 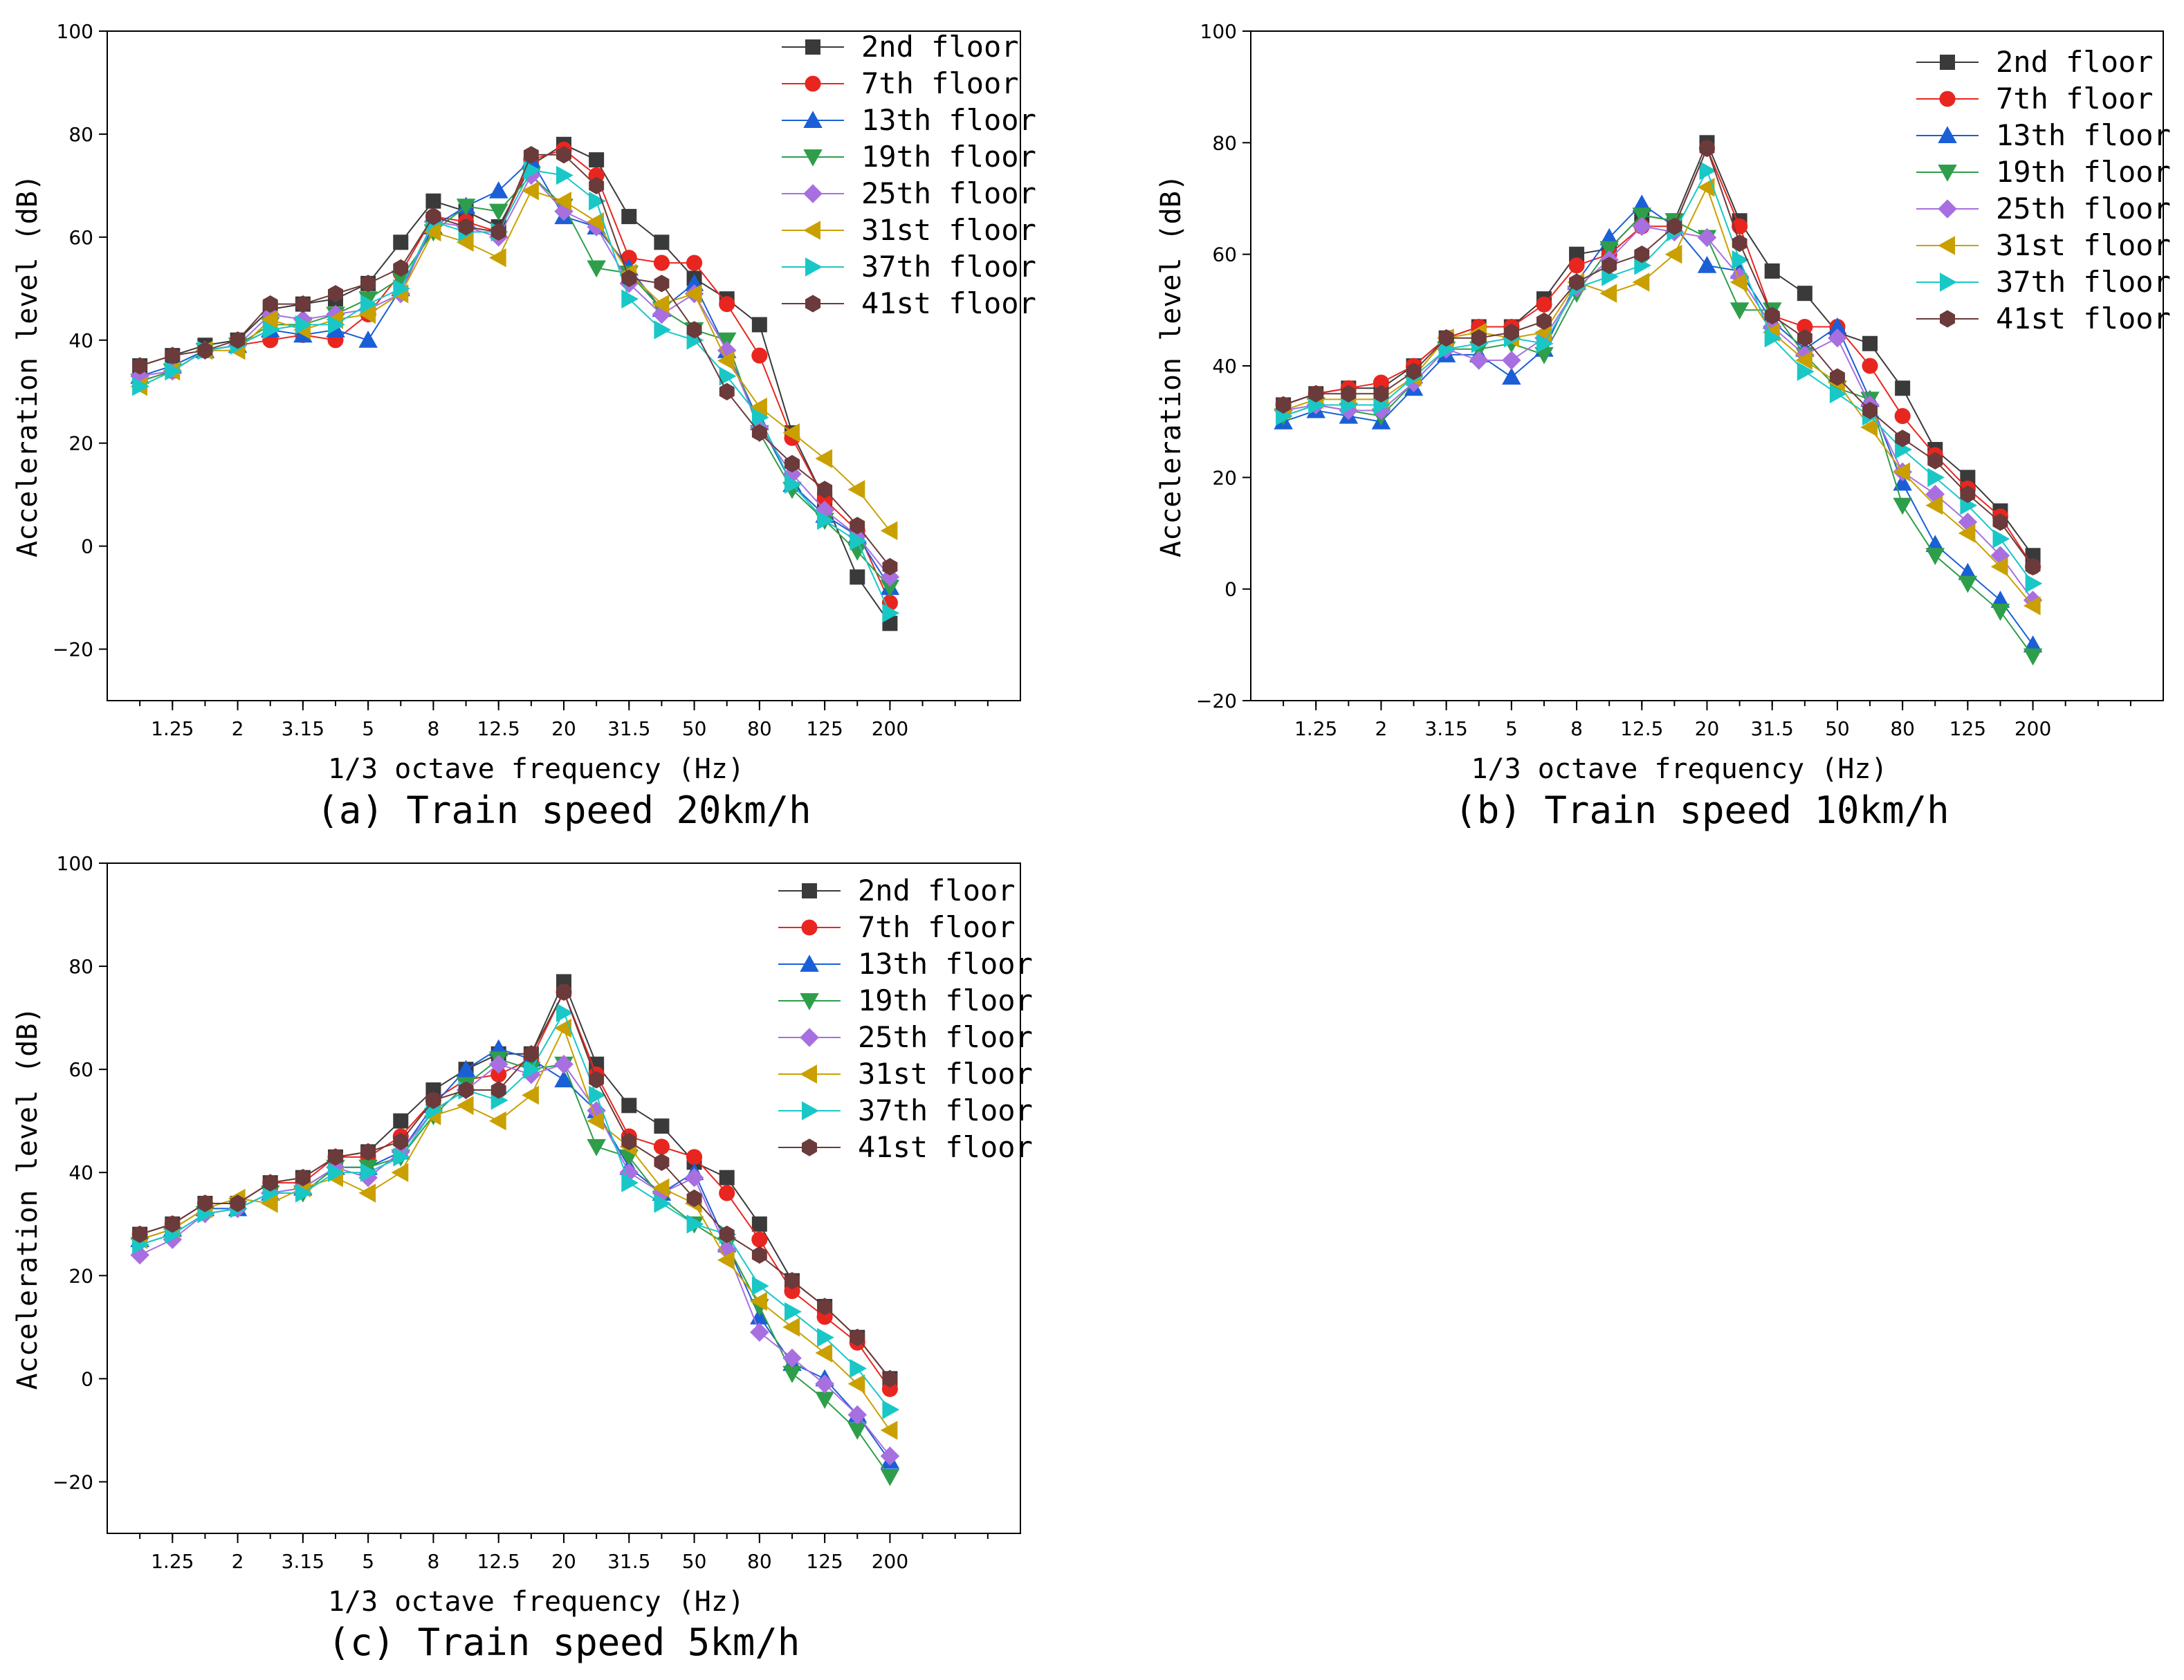 I want to click on legend-label: 41st floor, so click(x=945, y=1147).